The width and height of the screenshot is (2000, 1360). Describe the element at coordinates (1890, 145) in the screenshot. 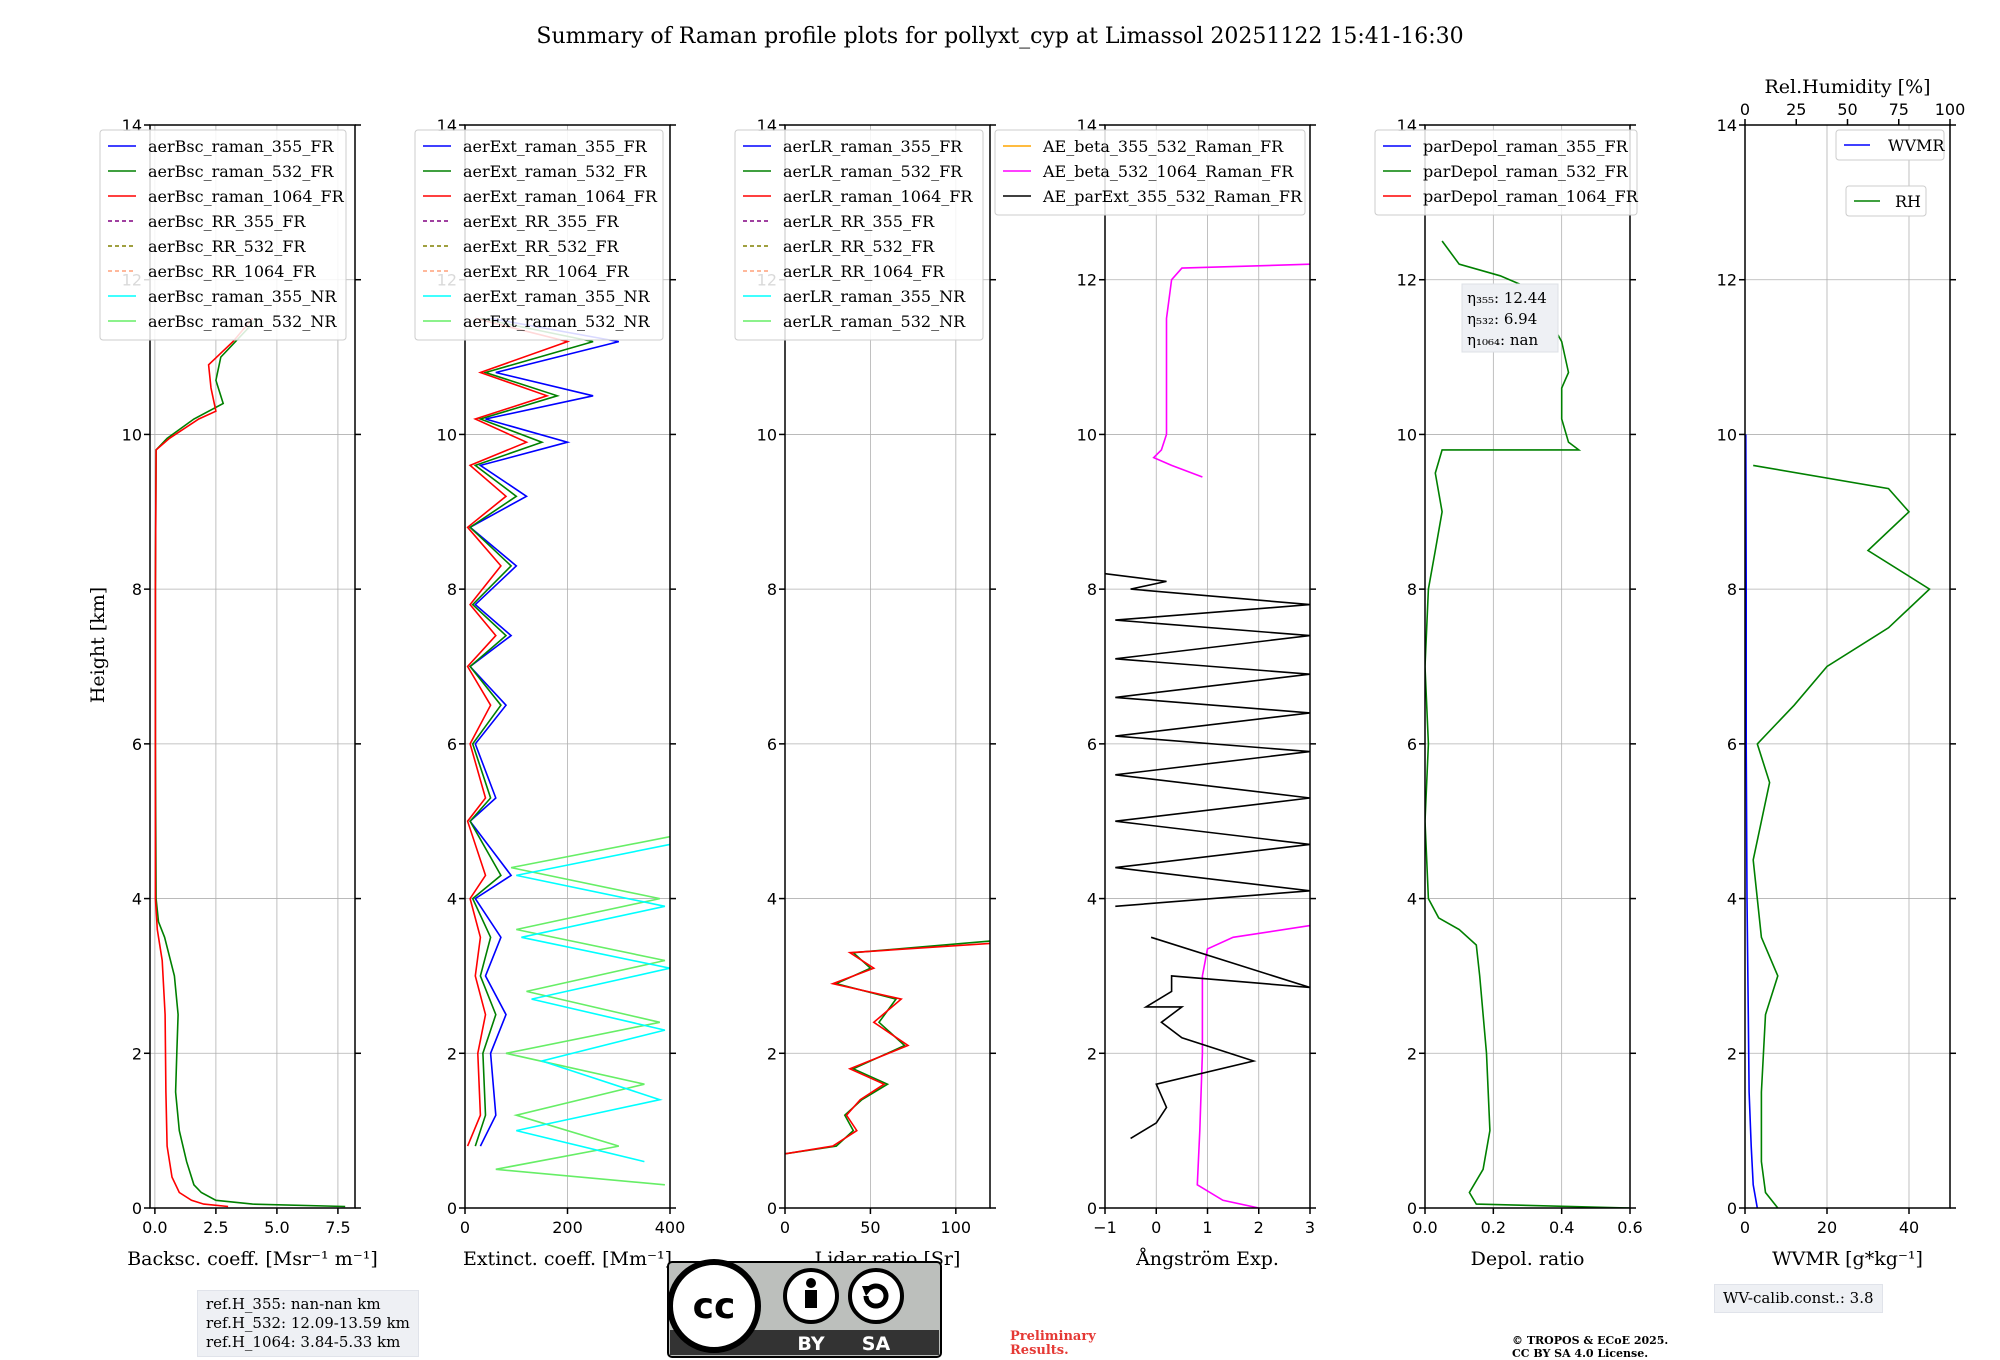

I see `legend-wvmr: WVMR` at that location.